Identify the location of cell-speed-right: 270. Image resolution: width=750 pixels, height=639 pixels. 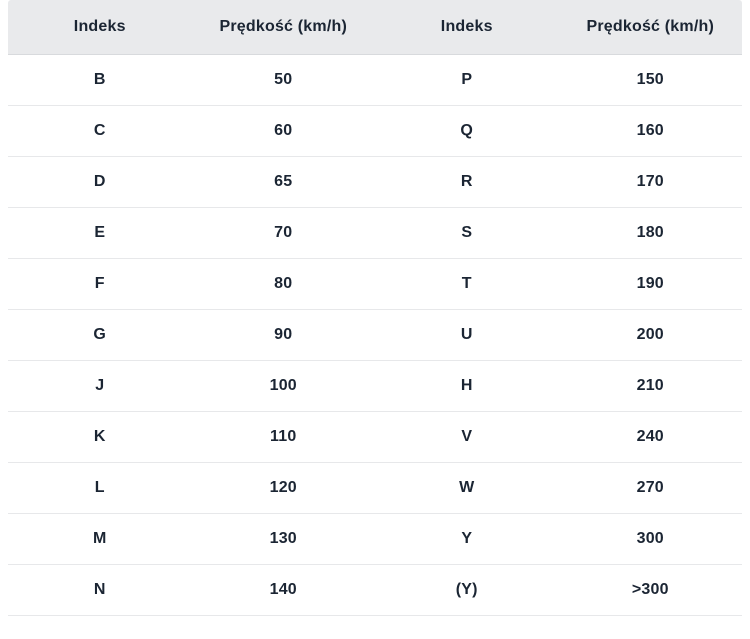
(650, 488).